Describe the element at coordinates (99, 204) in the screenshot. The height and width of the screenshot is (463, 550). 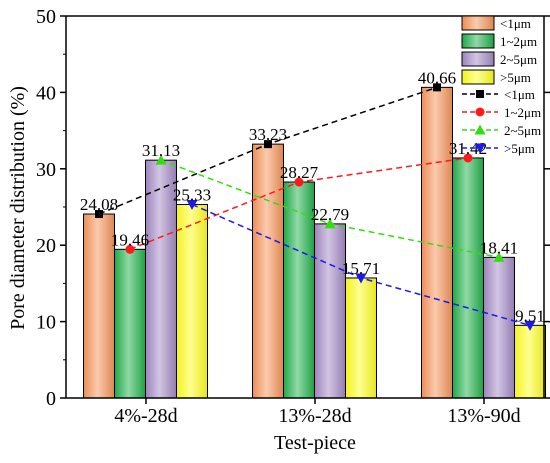
I see `data-label: 24.08` at that location.